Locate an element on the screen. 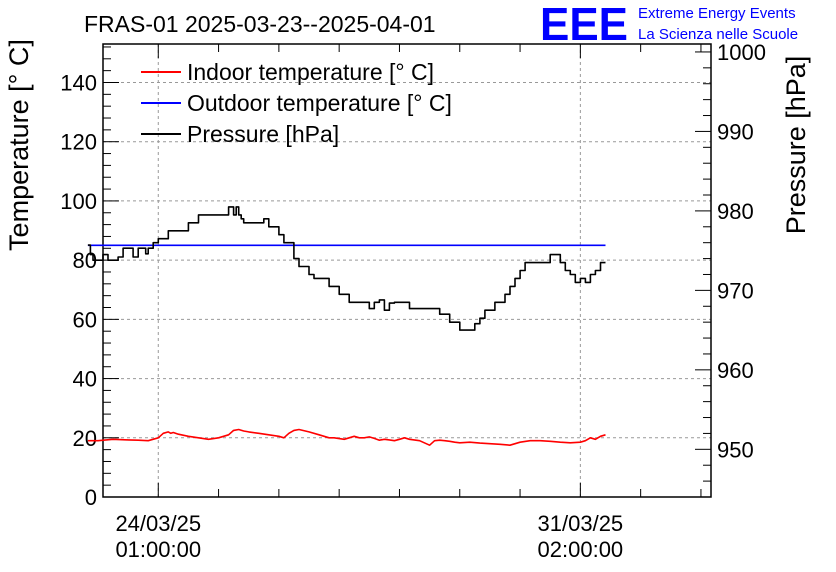  left-tick-label: 140 is located at coordinates (78, 82).